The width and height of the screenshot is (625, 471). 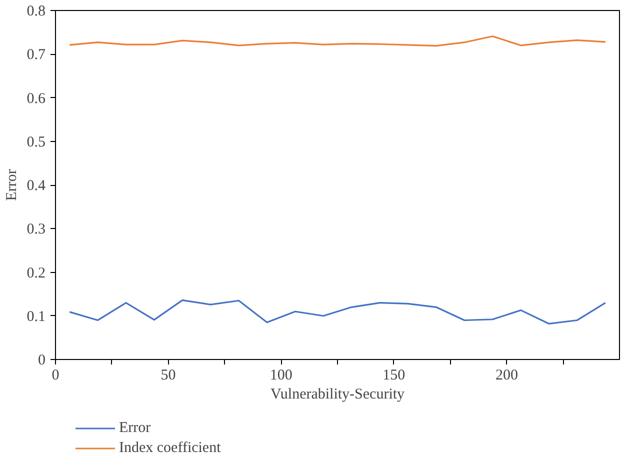 What do you see at coordinates (135, 428) in the screenshot?
I see `legend-label: Error` at bounding box center [135, 428].